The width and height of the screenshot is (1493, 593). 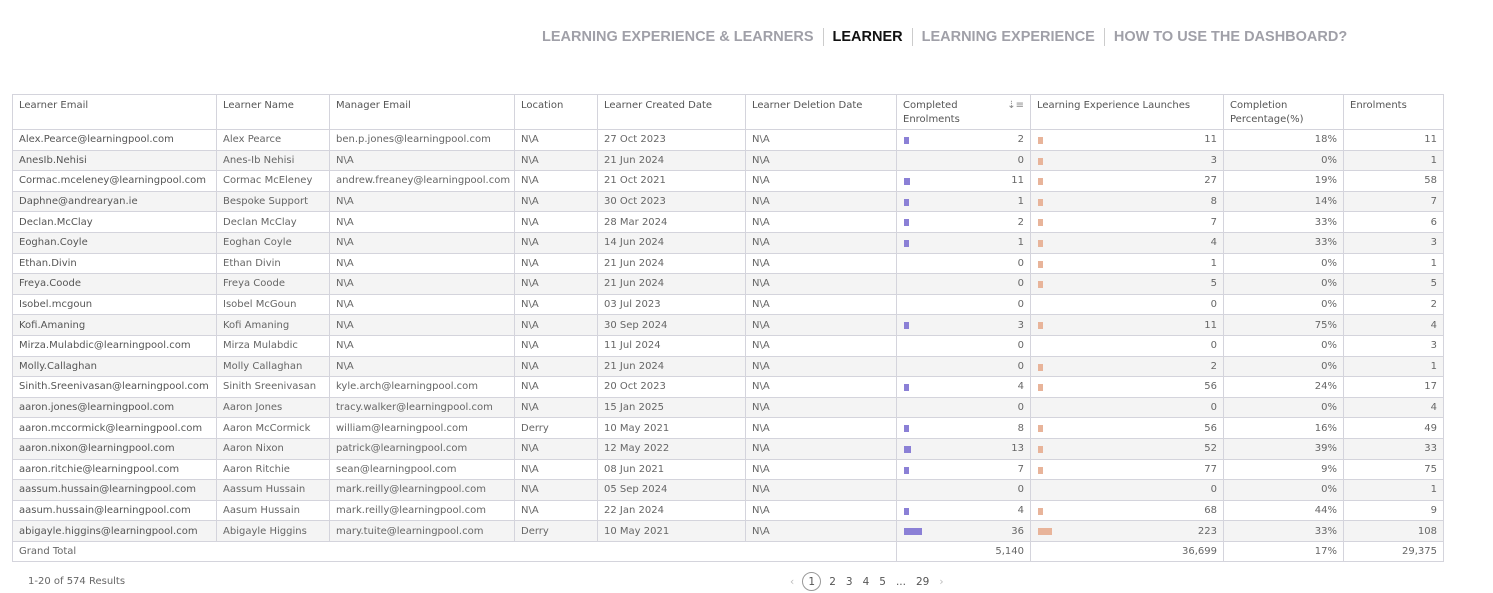 What do you see at coordinates (253, 408) in the screenshot?
I see `cell-value: Aaron Jones` at bounding box center [253, 408].